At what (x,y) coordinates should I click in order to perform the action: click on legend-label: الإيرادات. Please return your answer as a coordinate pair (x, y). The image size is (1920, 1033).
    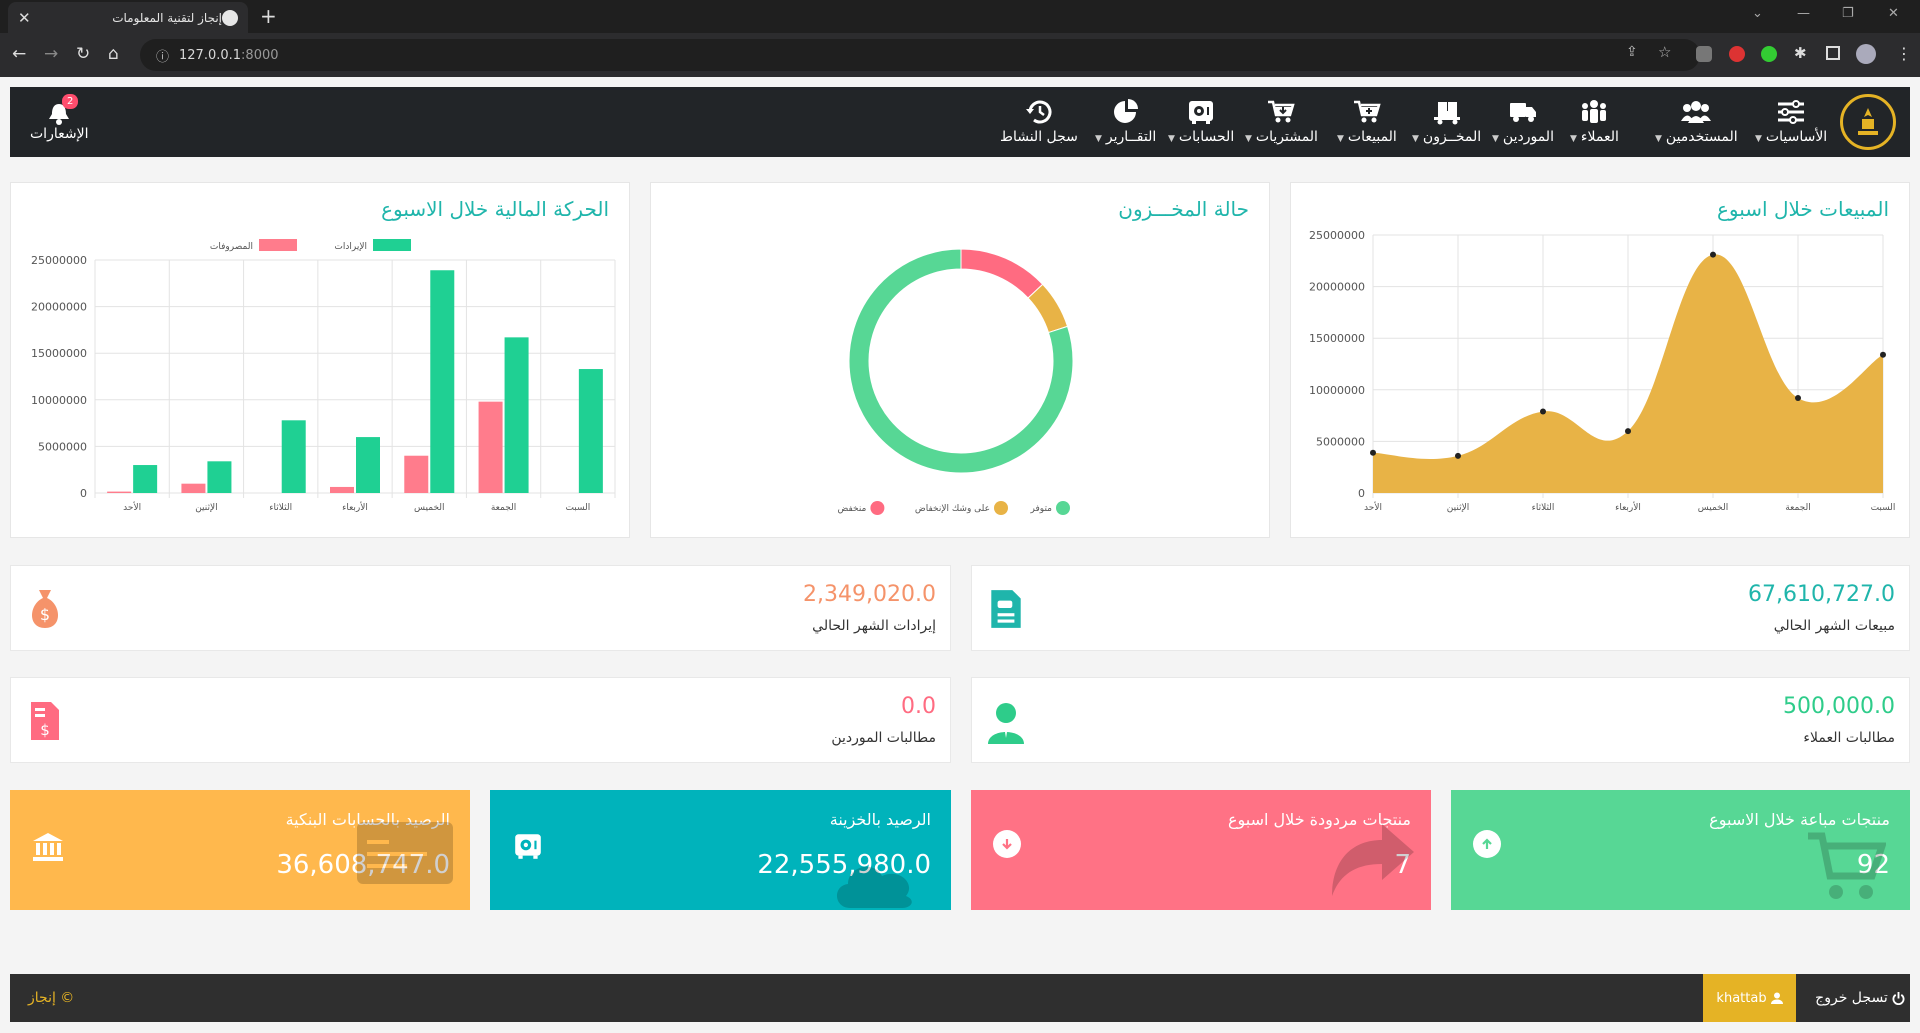
    Looking at the image, I should click on (350, 247).